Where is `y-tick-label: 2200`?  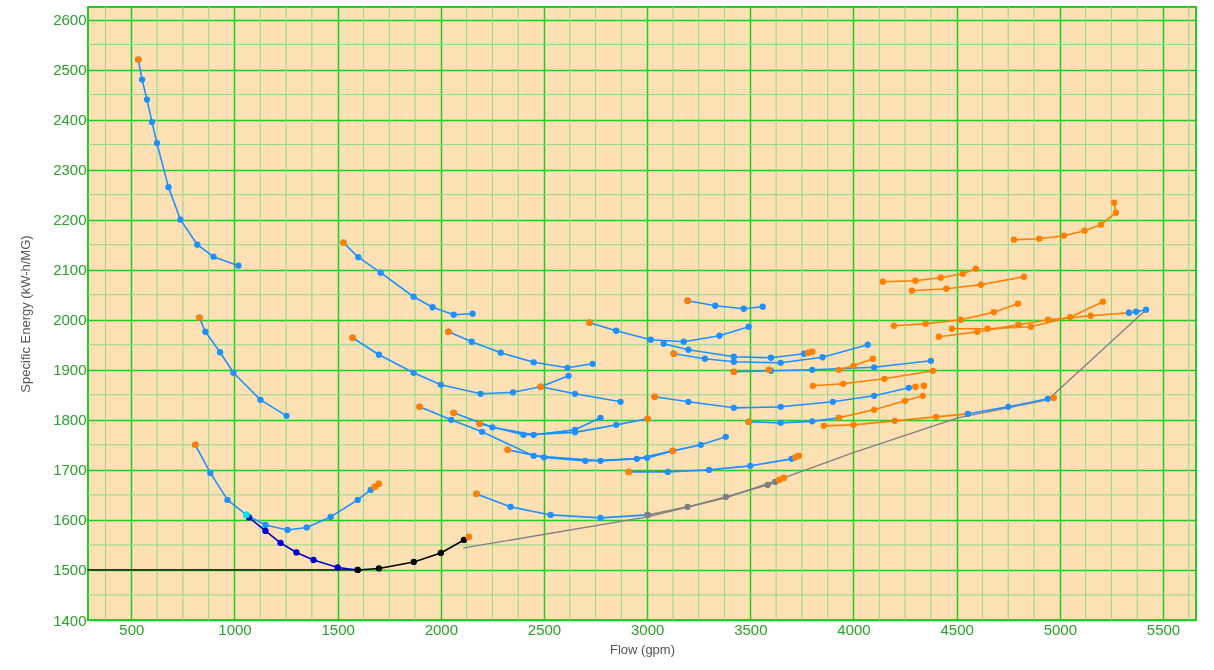 y-tick-label: 2200 is located at coordinates (70, 220).